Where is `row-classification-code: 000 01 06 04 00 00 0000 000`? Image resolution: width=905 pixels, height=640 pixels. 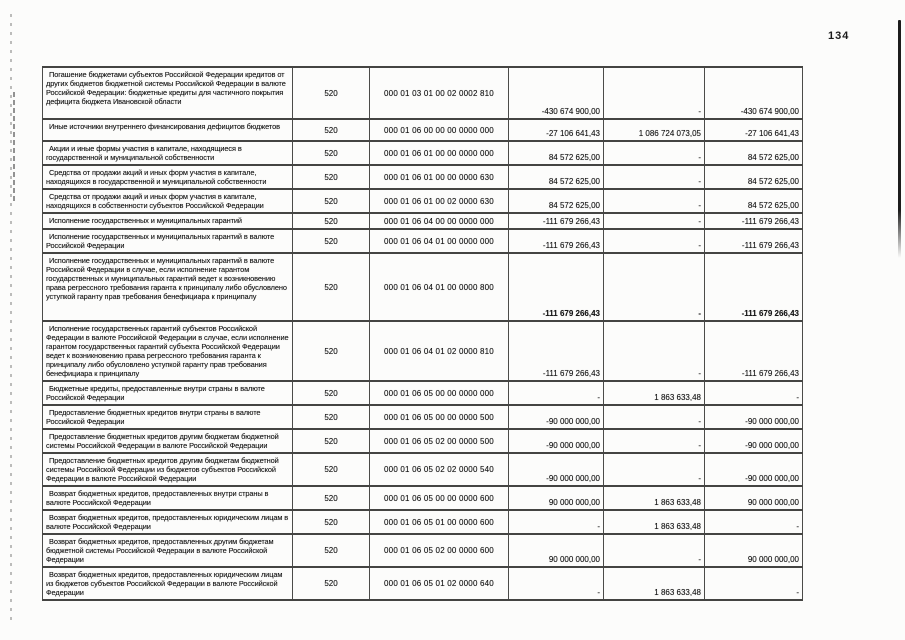
row-classification-code: 000 01 06 04 00 00 0000 000 is located at coordinates (439, 221).